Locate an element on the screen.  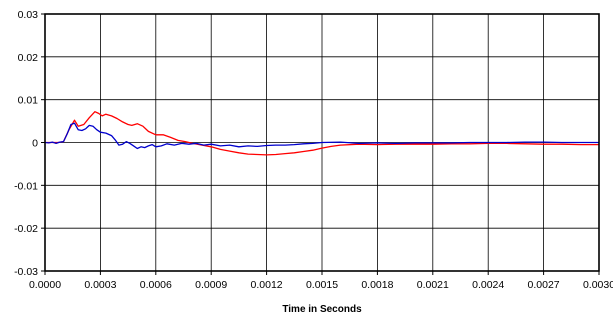
x-tick-label: 0.0015 is located at coordinates (322, 285).